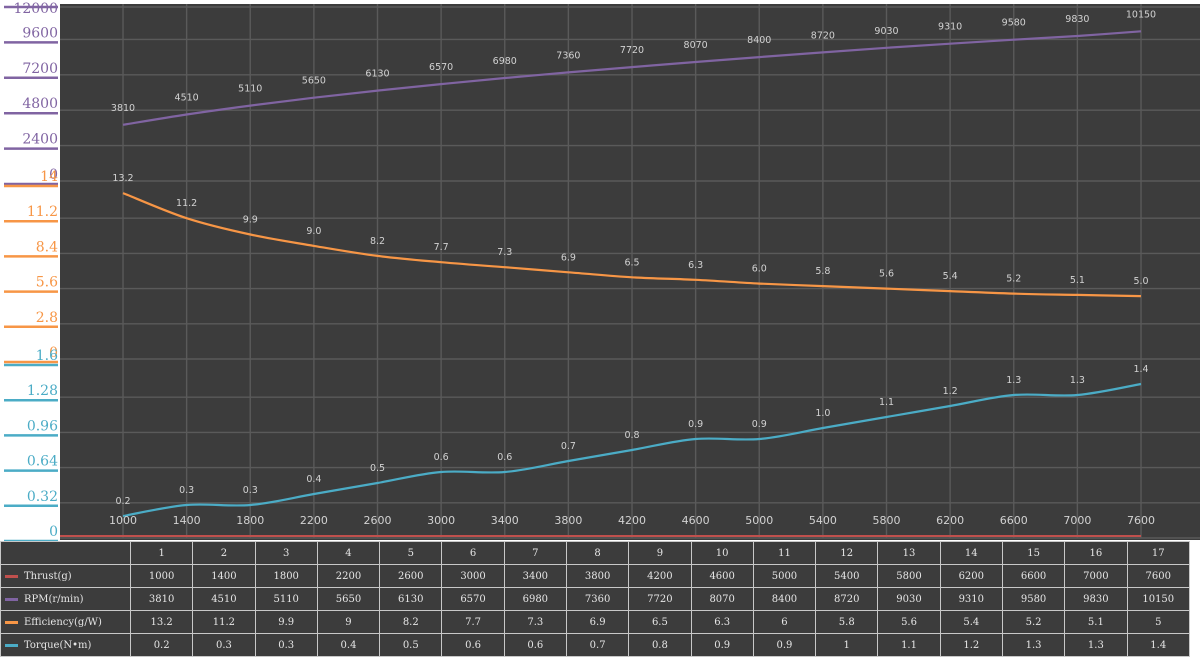 Image resolution: width=1203 pixels, height=661 pixels. What do you see at coordinates (1013, 279) in the screenshot?
I see `efficiency-data-label: 5.2` at bounding box center [1013, 279].